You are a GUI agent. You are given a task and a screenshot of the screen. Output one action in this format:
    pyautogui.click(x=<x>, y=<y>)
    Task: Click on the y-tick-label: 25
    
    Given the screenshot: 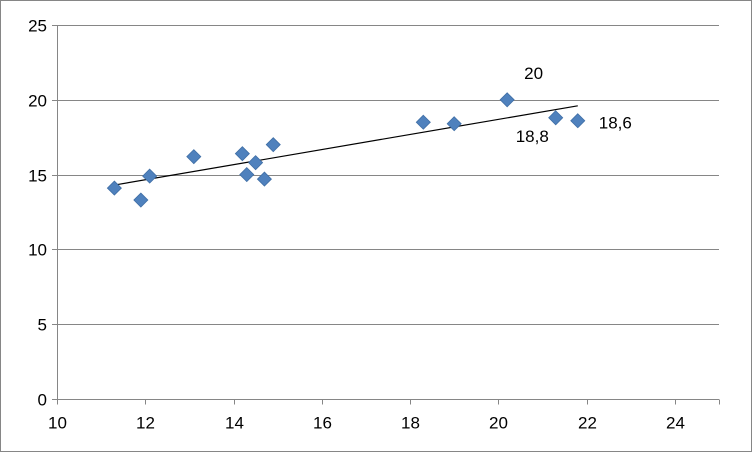 What is the action you would take?
    pyautogui.click(x=37, y=26)
    